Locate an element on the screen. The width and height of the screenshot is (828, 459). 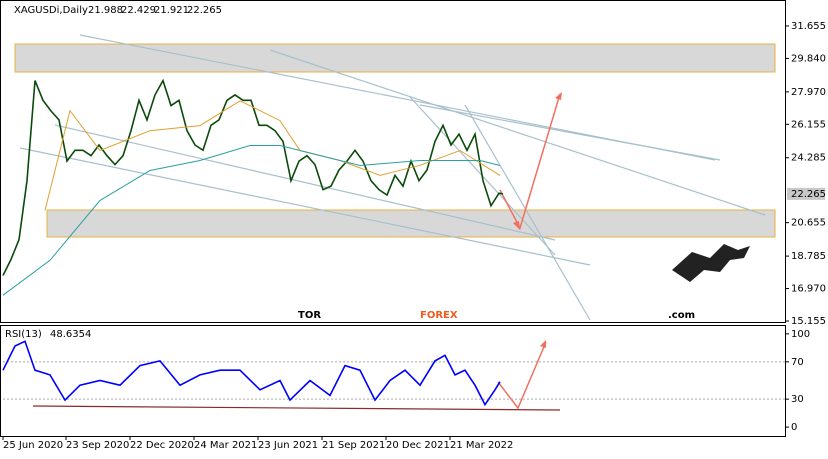
current-price-label: 22.265 is located at coordinates (808, 194).